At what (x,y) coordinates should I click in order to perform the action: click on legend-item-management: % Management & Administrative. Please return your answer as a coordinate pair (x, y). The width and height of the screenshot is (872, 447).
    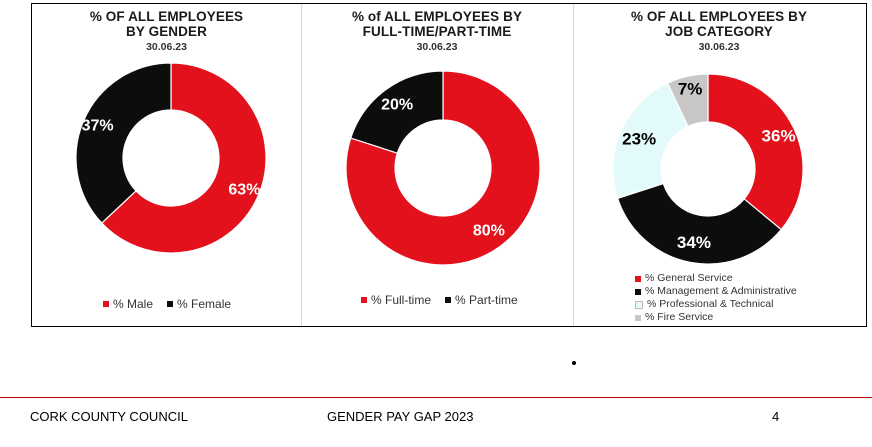
    Looking at the image, I should click on (716, 291).